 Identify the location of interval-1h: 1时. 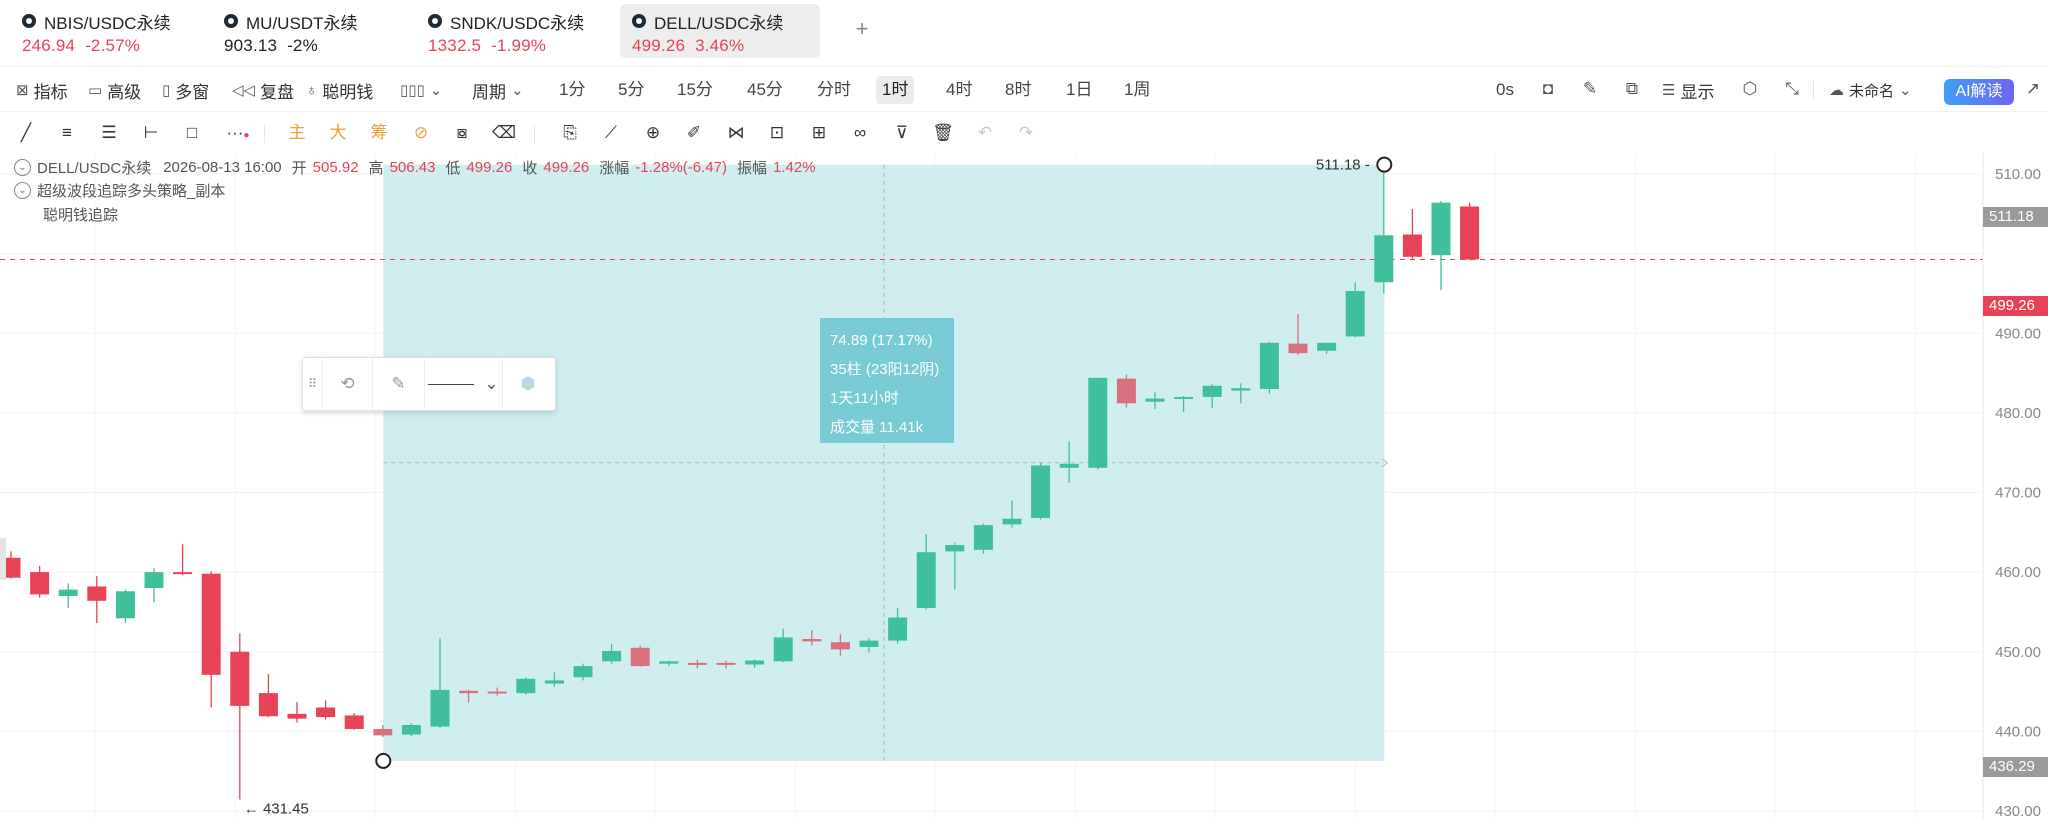
(895, 90).